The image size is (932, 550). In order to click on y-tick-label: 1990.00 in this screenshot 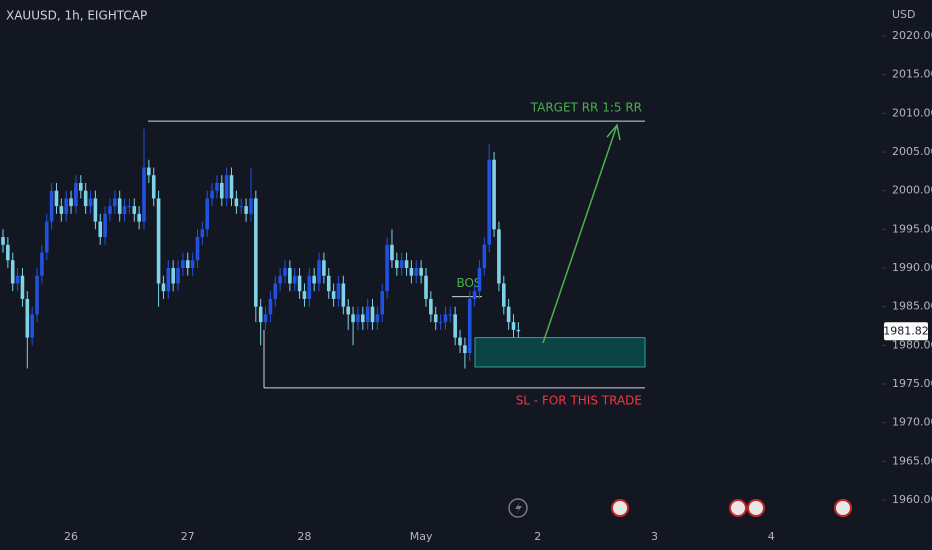, I will do `click(912, 267)`.